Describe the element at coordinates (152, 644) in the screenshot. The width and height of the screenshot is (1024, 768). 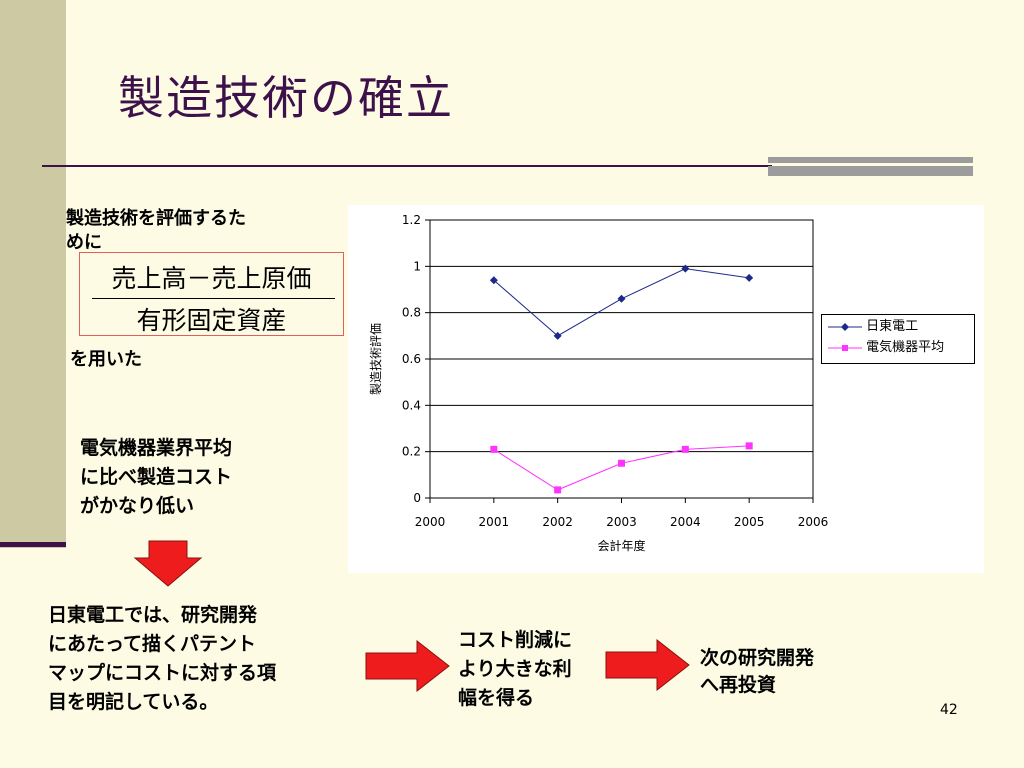
I see `text-line: にあたって描くパテント` at that location.